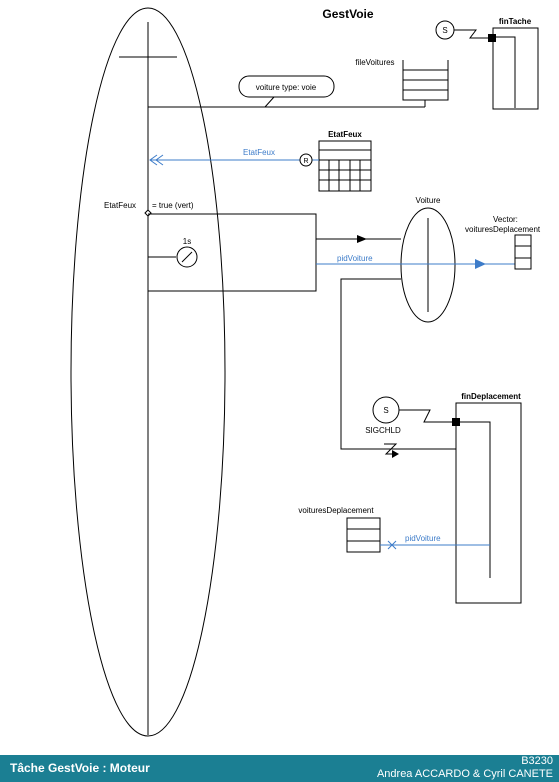  I want to click on fin-tache-label: finTache, so click(515, 21).